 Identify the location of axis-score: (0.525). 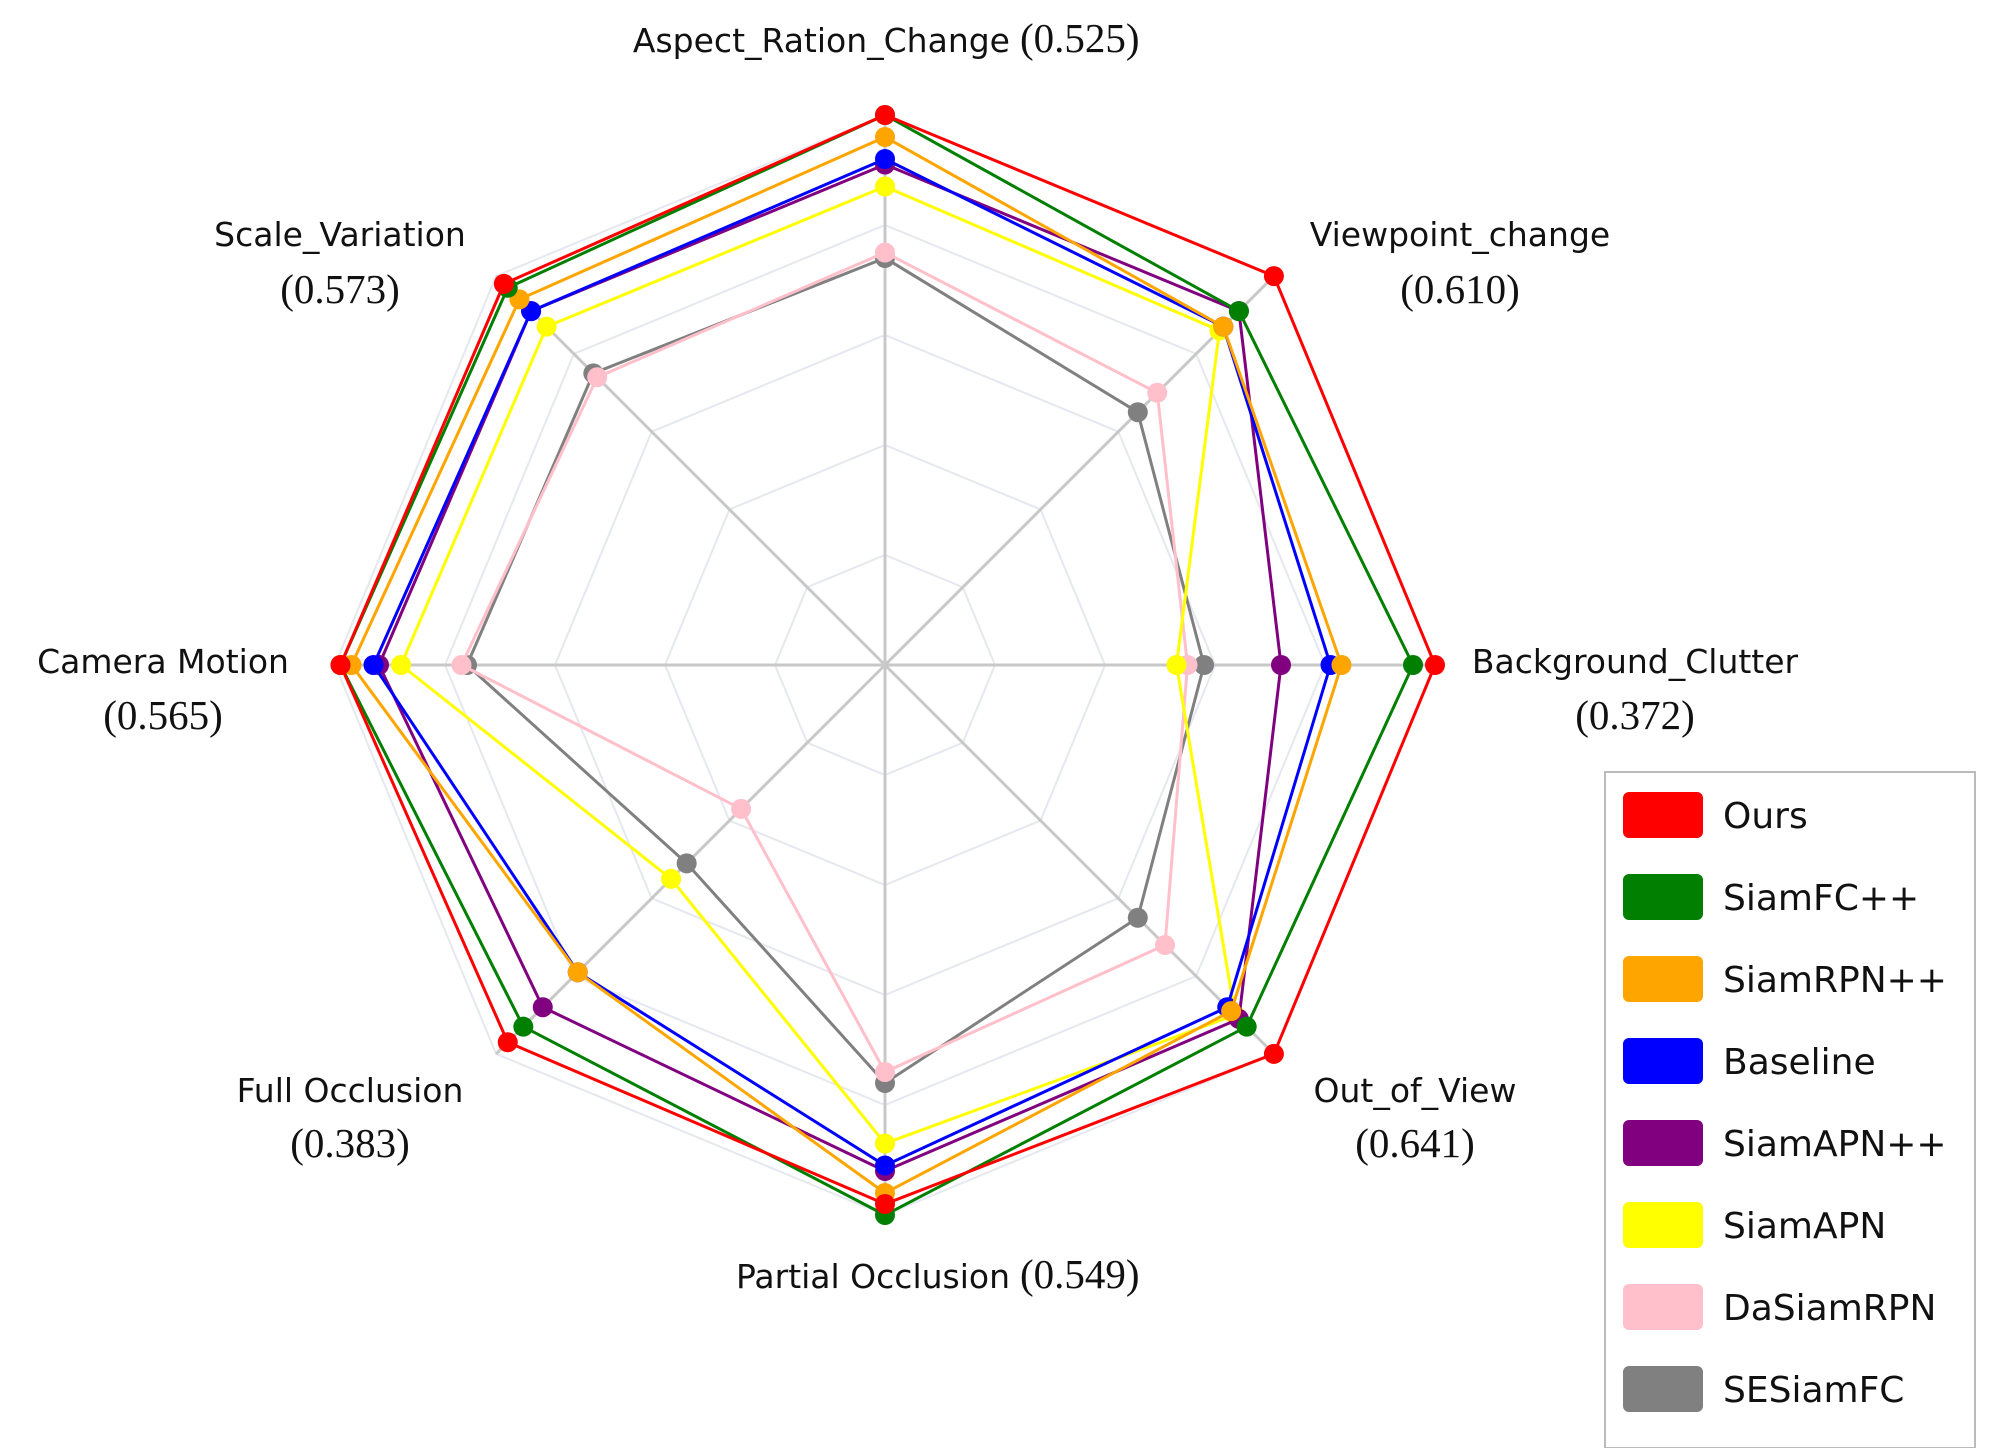
(1080, 38).